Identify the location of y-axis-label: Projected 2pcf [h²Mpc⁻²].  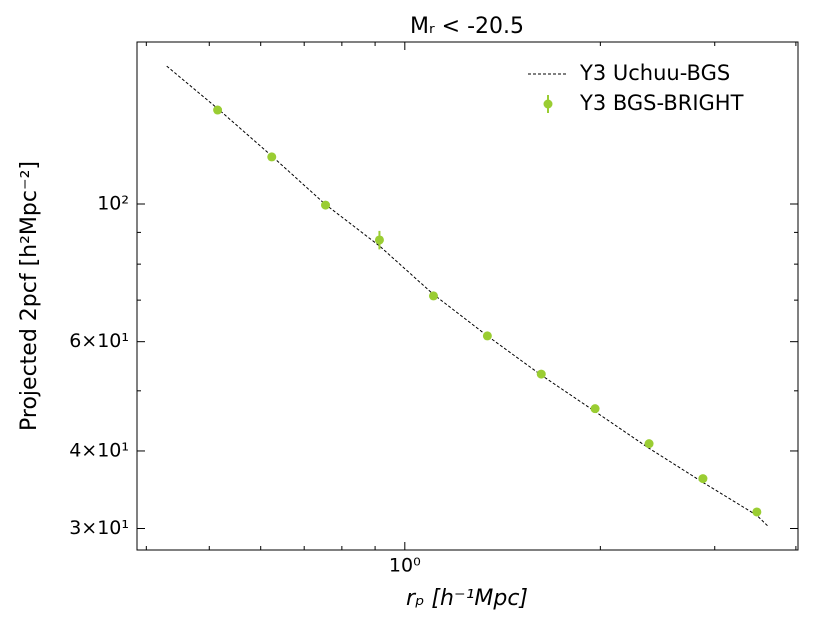
(29, 296).